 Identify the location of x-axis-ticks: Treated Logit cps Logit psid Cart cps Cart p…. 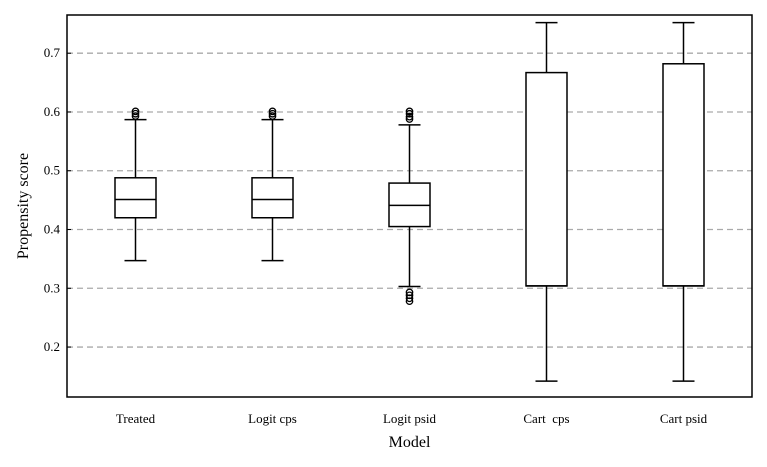
(412, 418).